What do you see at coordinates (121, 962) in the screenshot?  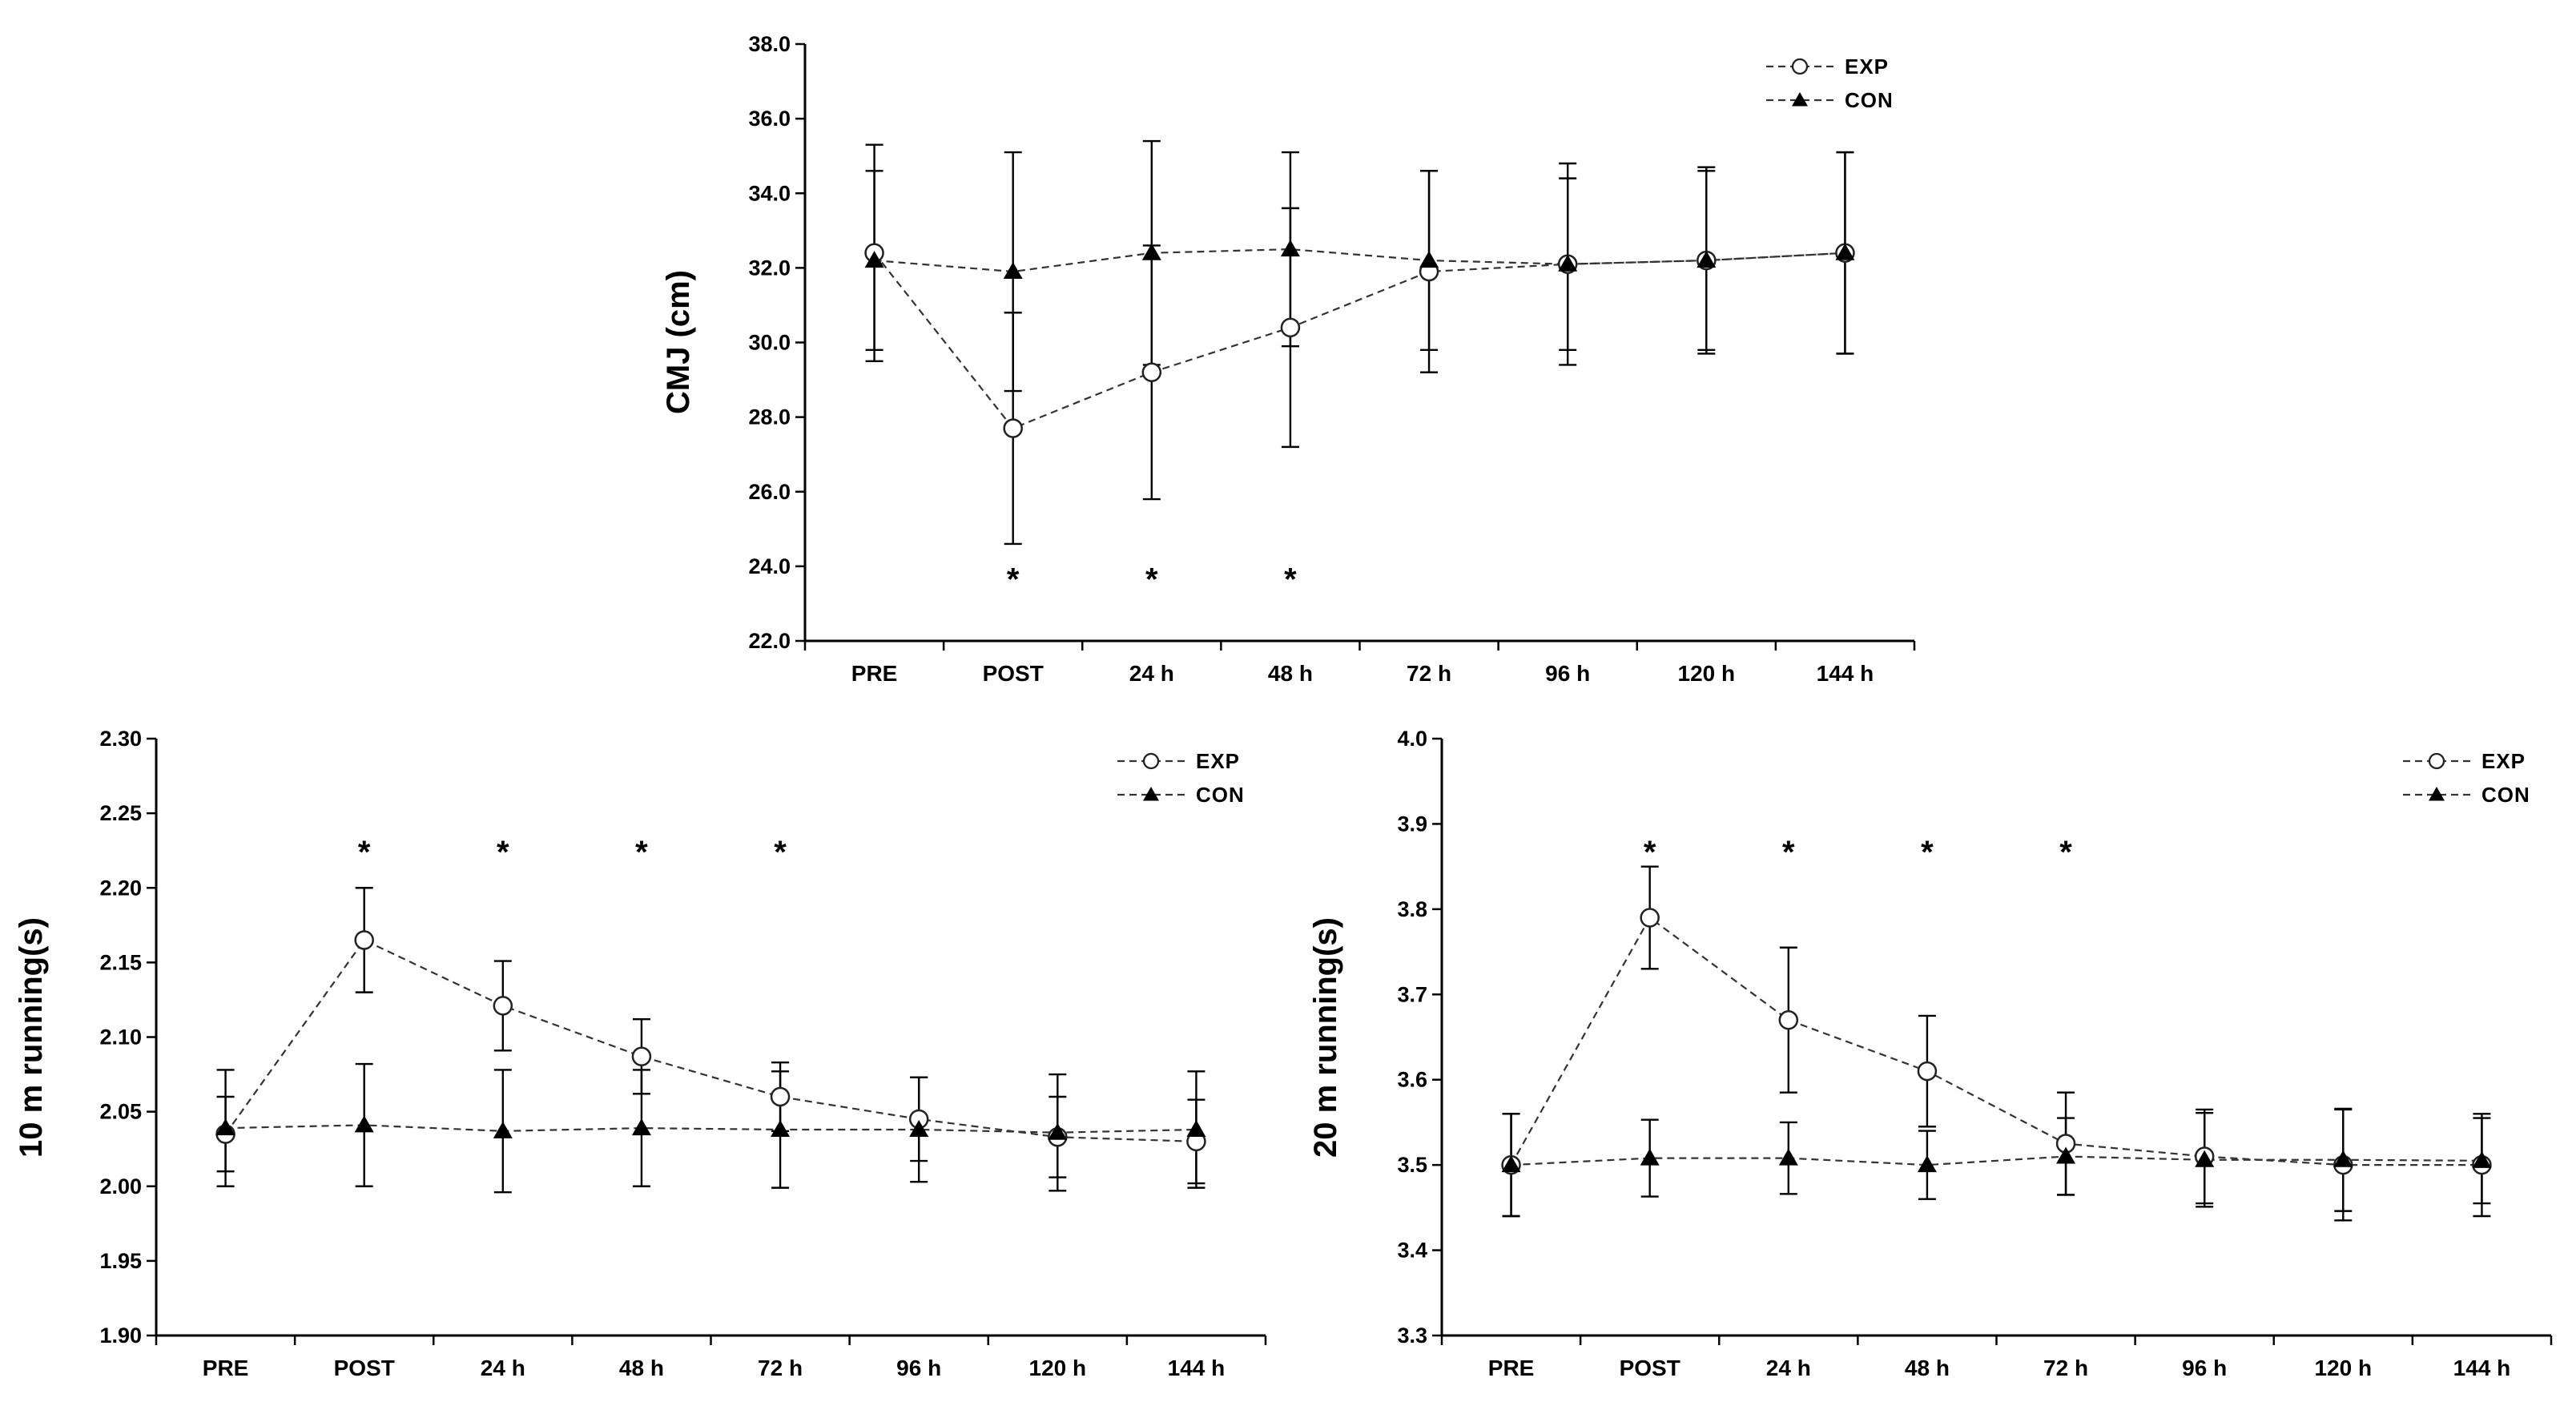 I see `y-tick-label: 2.15` at bounding box center [121, 962].